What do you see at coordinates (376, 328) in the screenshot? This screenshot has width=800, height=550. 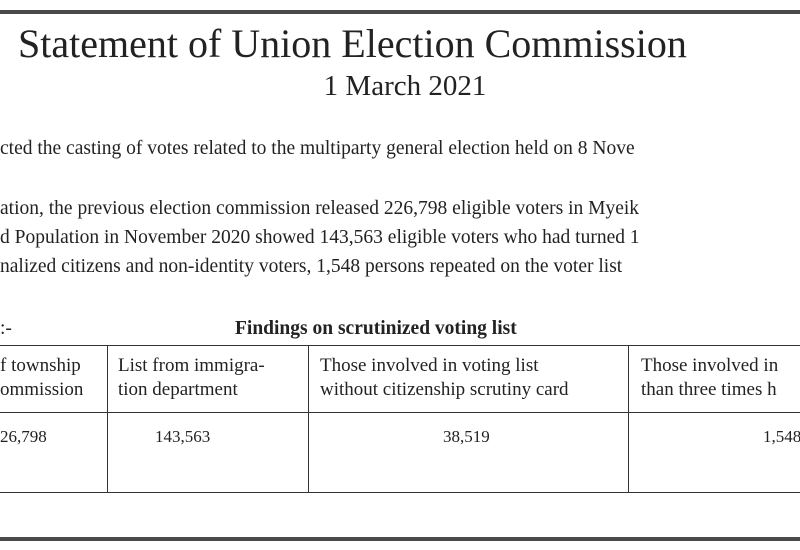 I see `table-caption: Findings on scrutinized voting list` at bounding box center [376, 328].